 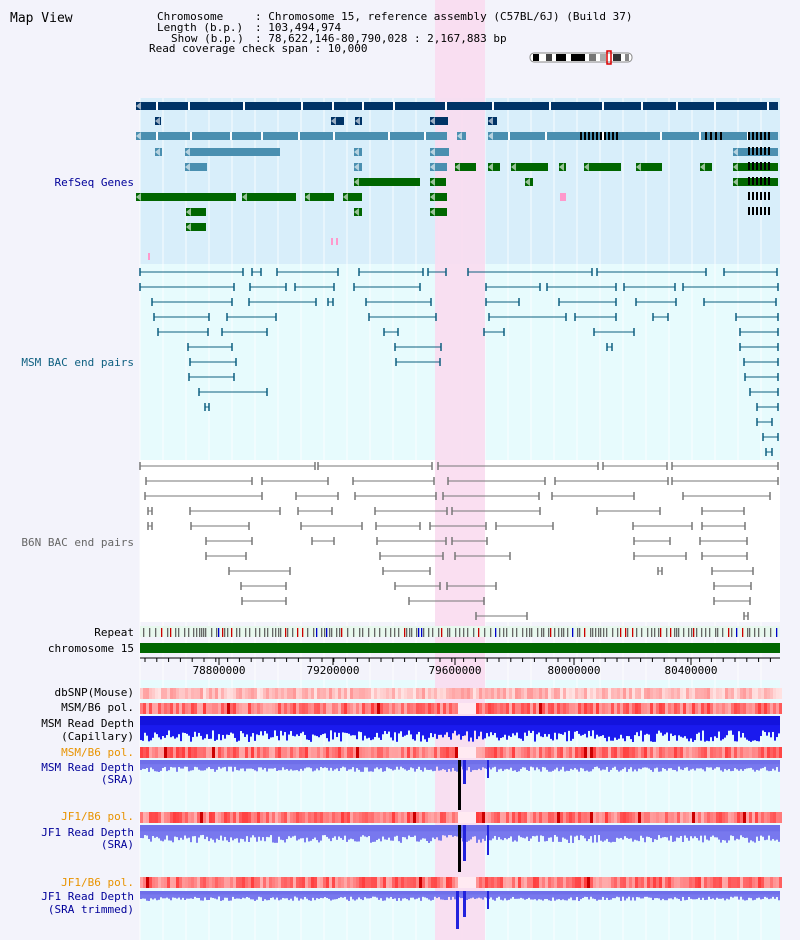 What do you see at coordinates (190, 16) in the screenshot?
I see `chromosome-key: Chromosome` at bounding box center [190, 16].